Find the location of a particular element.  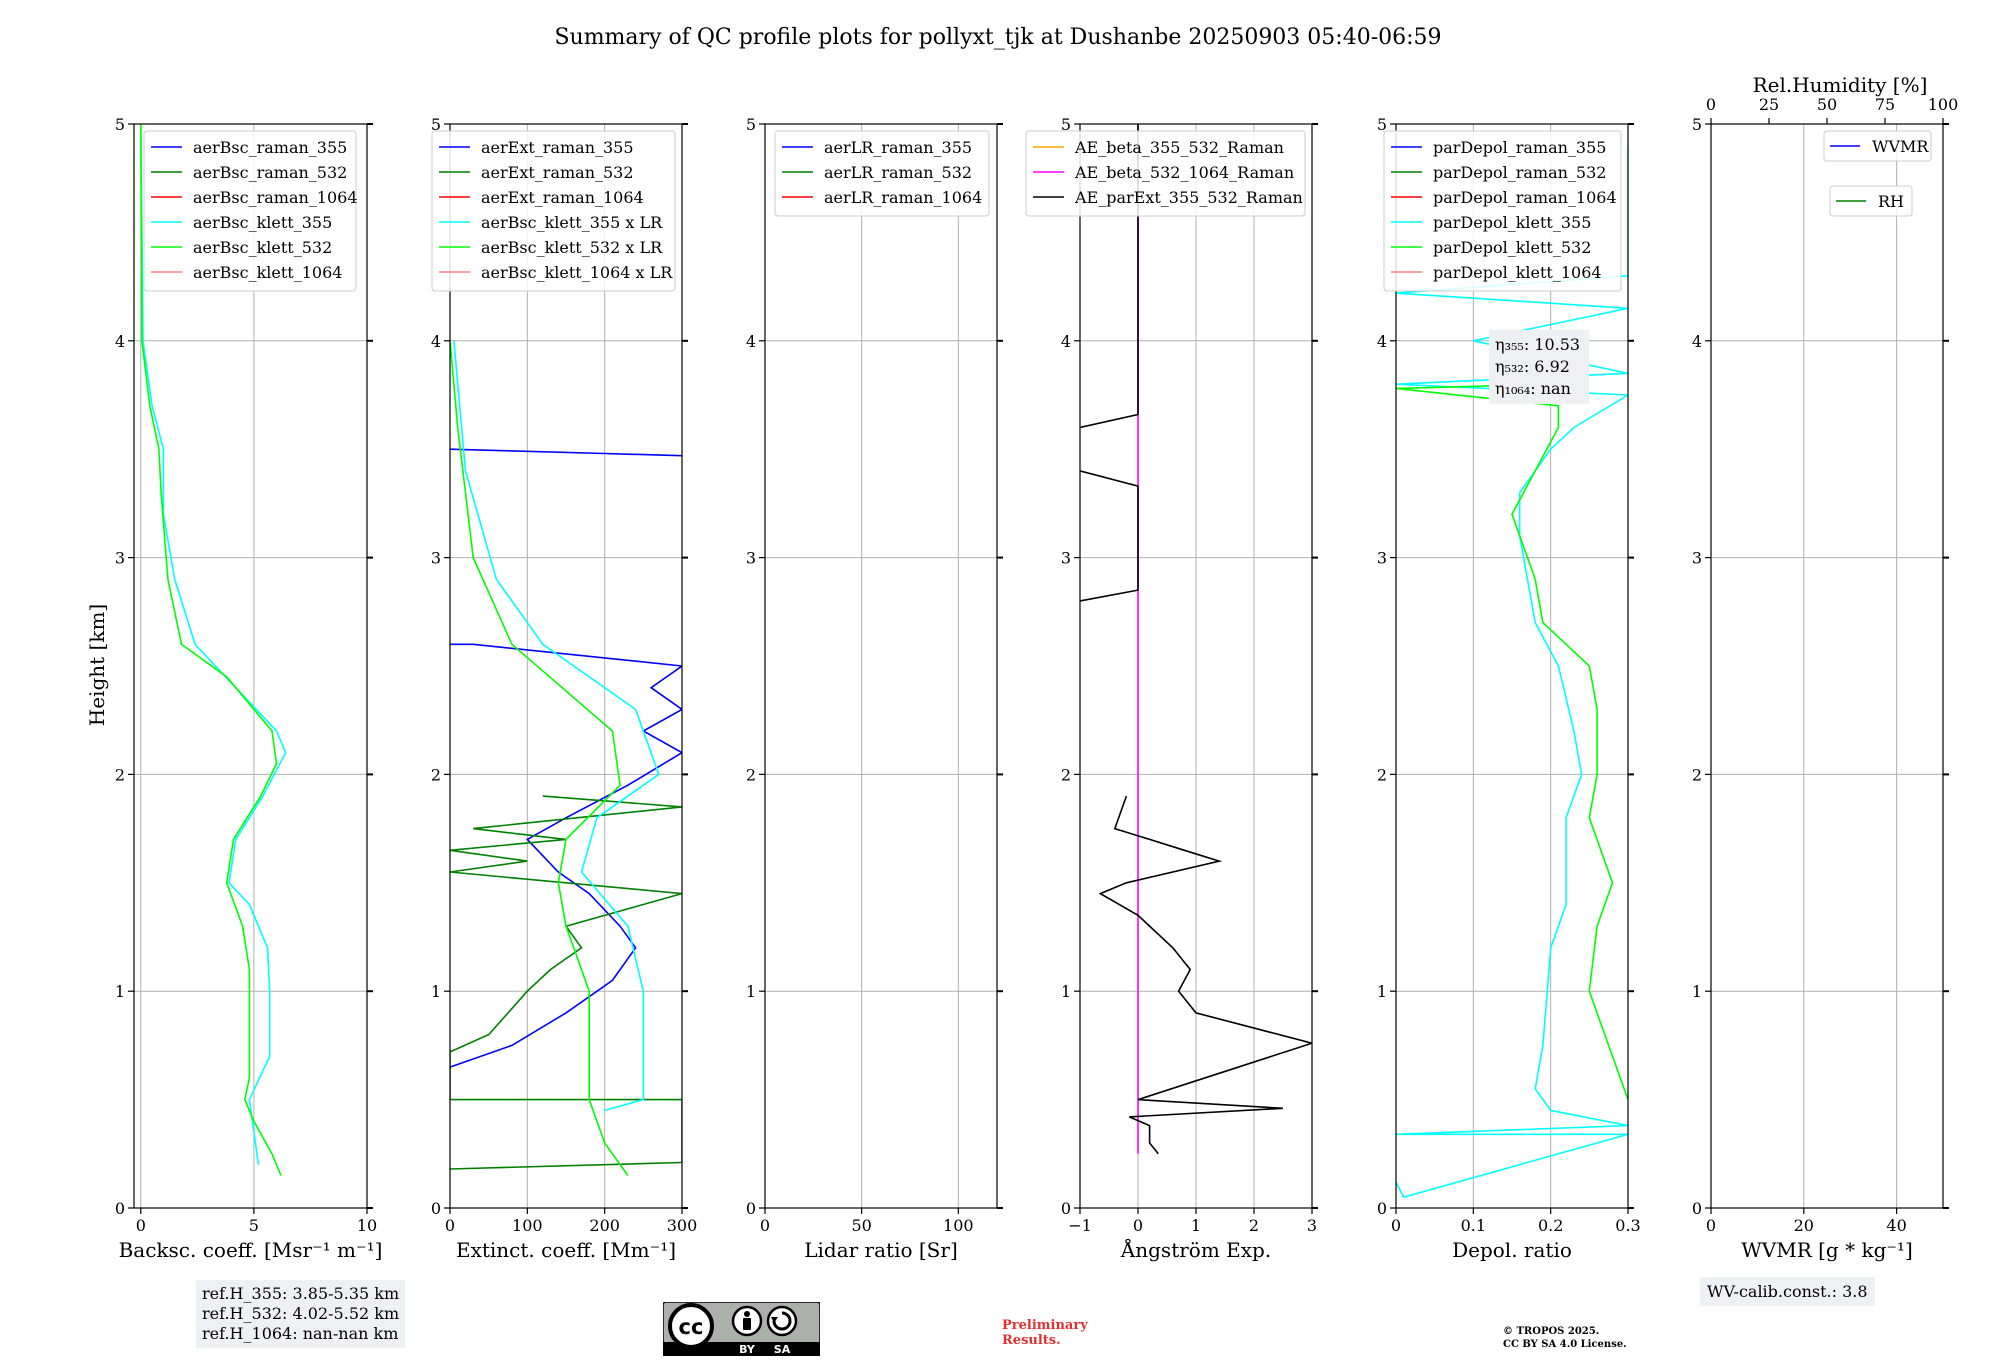

legend-label: aerLR_raman_532 is located at coordinates (898, 172).